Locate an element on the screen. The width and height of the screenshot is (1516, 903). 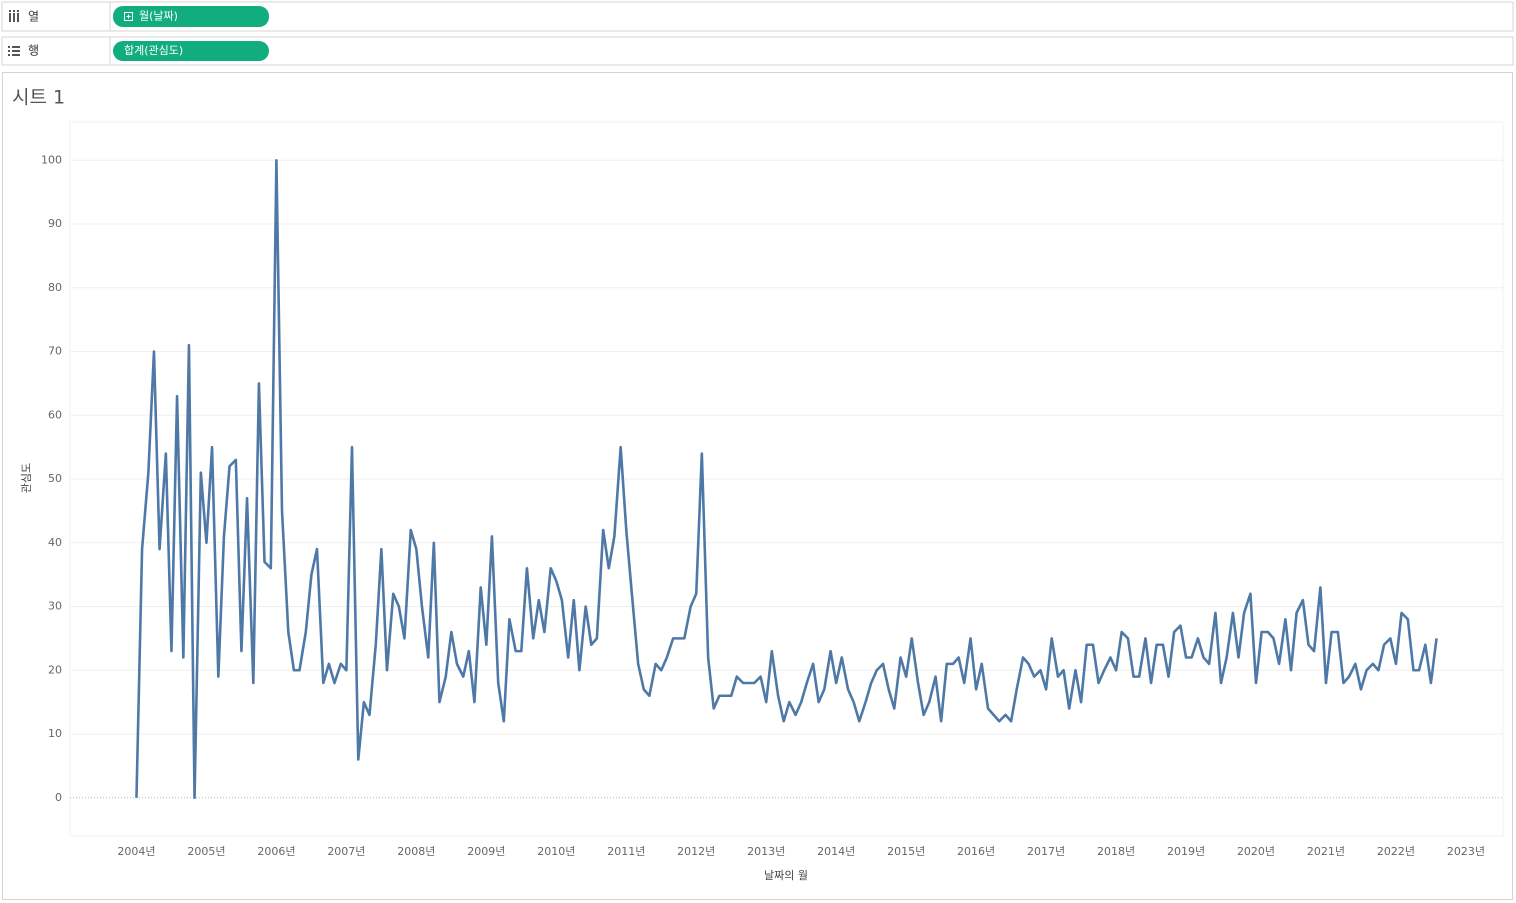
x-tick-label: 2020년 is located at coordinates (1256, 851).